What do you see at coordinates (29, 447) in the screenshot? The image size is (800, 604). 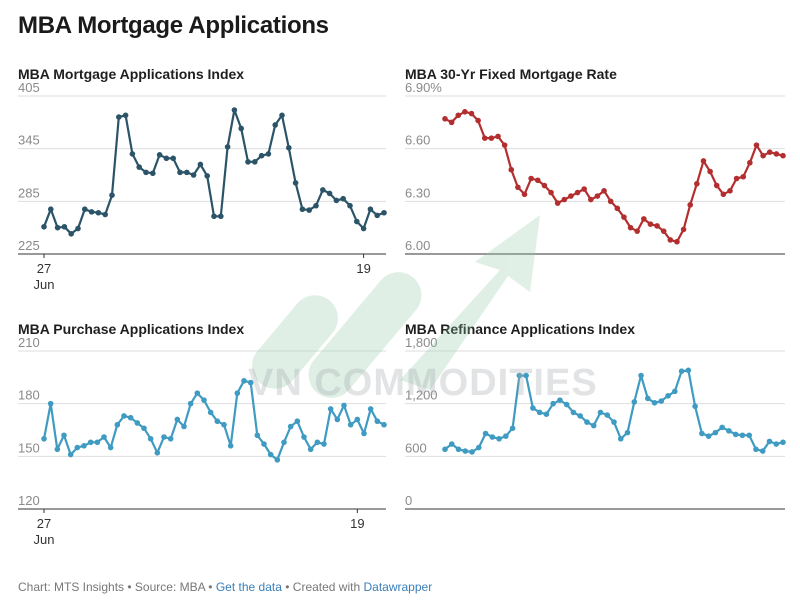 I see `y-tick-label: 150` at bounding box center [29, 447].